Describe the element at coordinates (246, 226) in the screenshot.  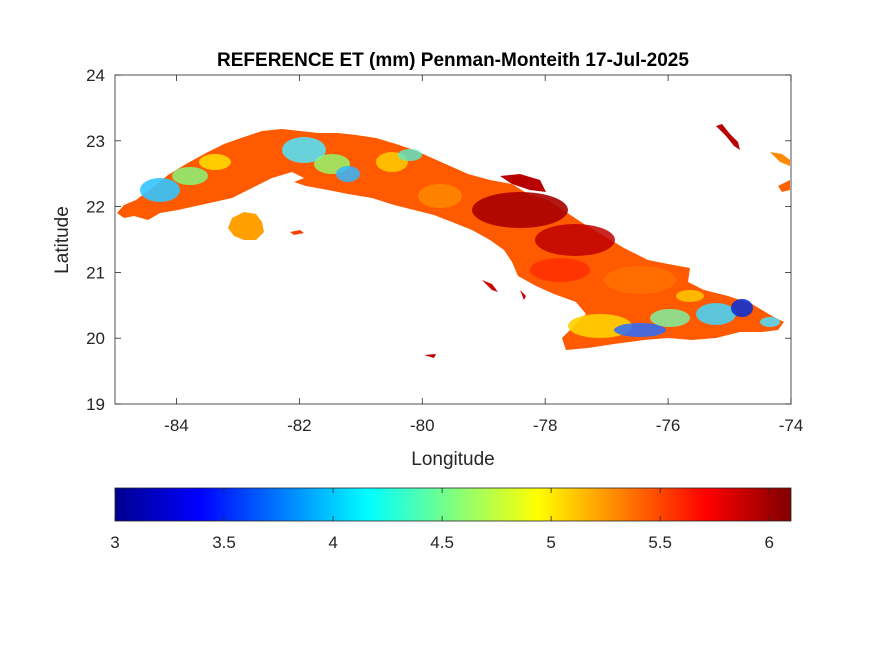
I see `isla-juventud` at that location.